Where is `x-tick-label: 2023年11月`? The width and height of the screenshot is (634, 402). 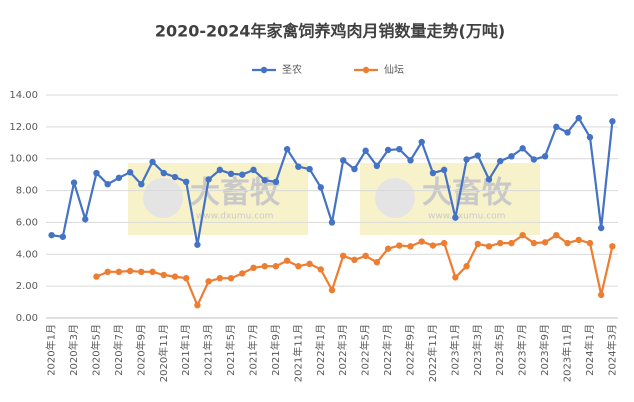
x-tick-label: 2023年11月 is located at coordinates (567, 353).